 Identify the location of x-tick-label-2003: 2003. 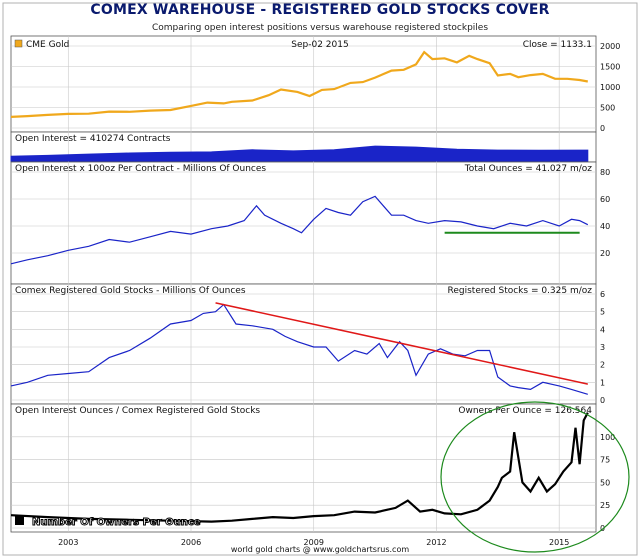
(68, 542).